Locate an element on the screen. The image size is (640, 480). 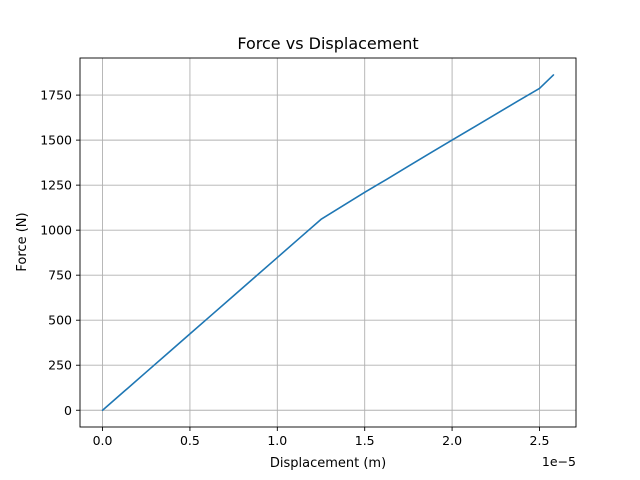
y-axis-ticks: 0 250 500 750 1000 1250 1500 1750 is located at coordinates (60, 253).